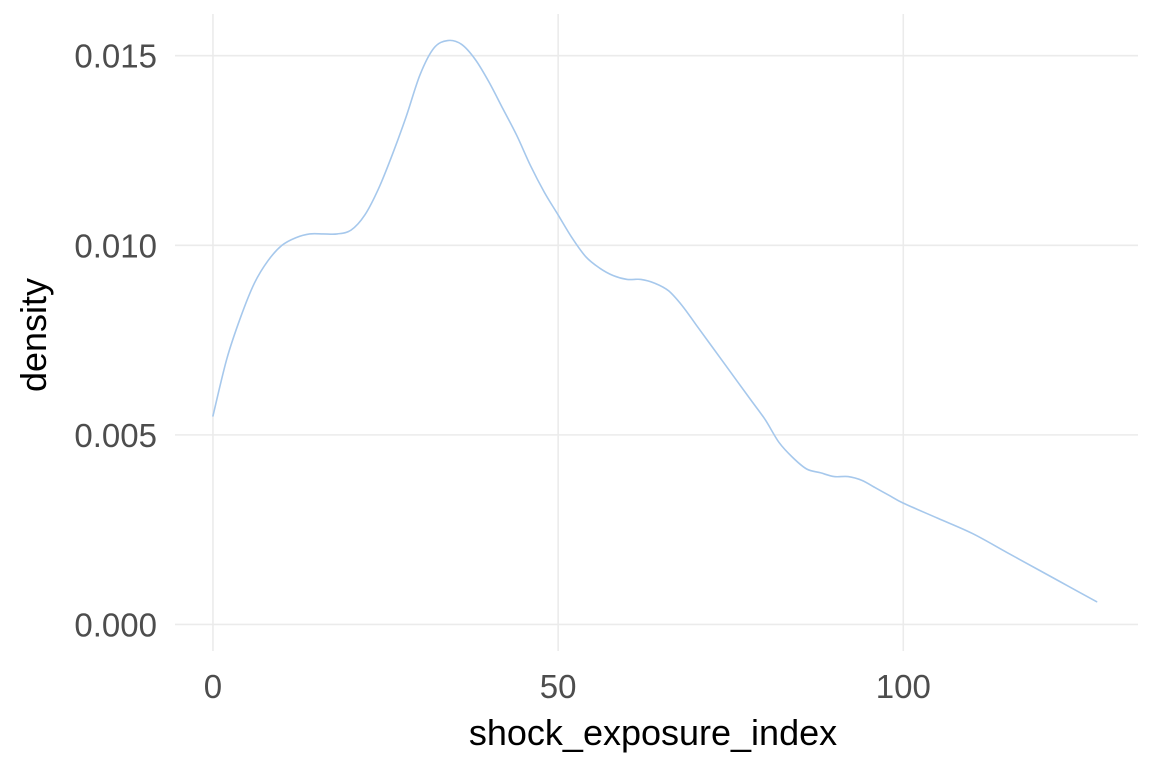 This screenshot has height=768, width=1152. Describe the element at coordinates (115, 624) in the screenshot. I see `y-tick-label: 0.000` at that location.